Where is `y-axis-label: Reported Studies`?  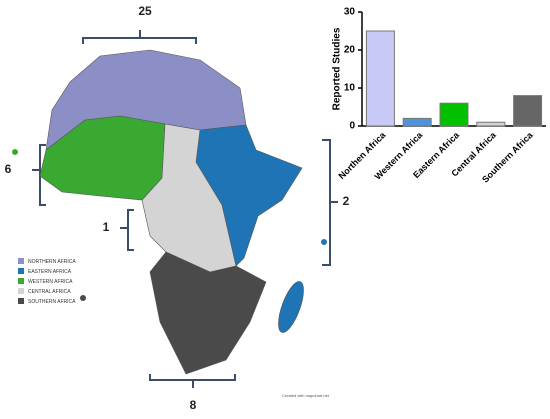 y-axis-label: Reported Studies is located at coordinates (337, 68).